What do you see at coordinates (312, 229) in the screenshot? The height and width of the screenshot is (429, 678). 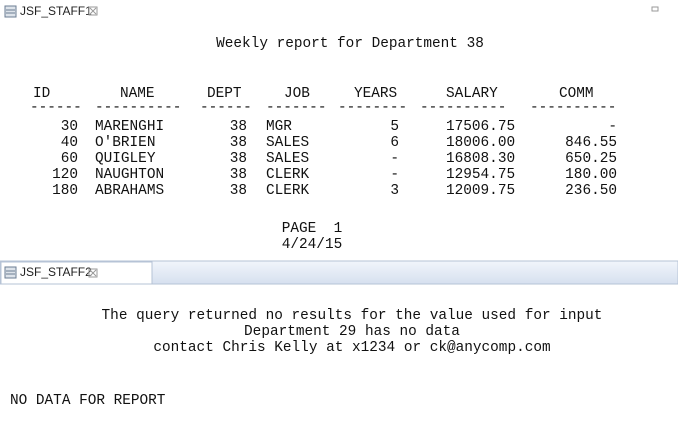 I see `page-number: PAGE 1` at bounding box center [312, 229].